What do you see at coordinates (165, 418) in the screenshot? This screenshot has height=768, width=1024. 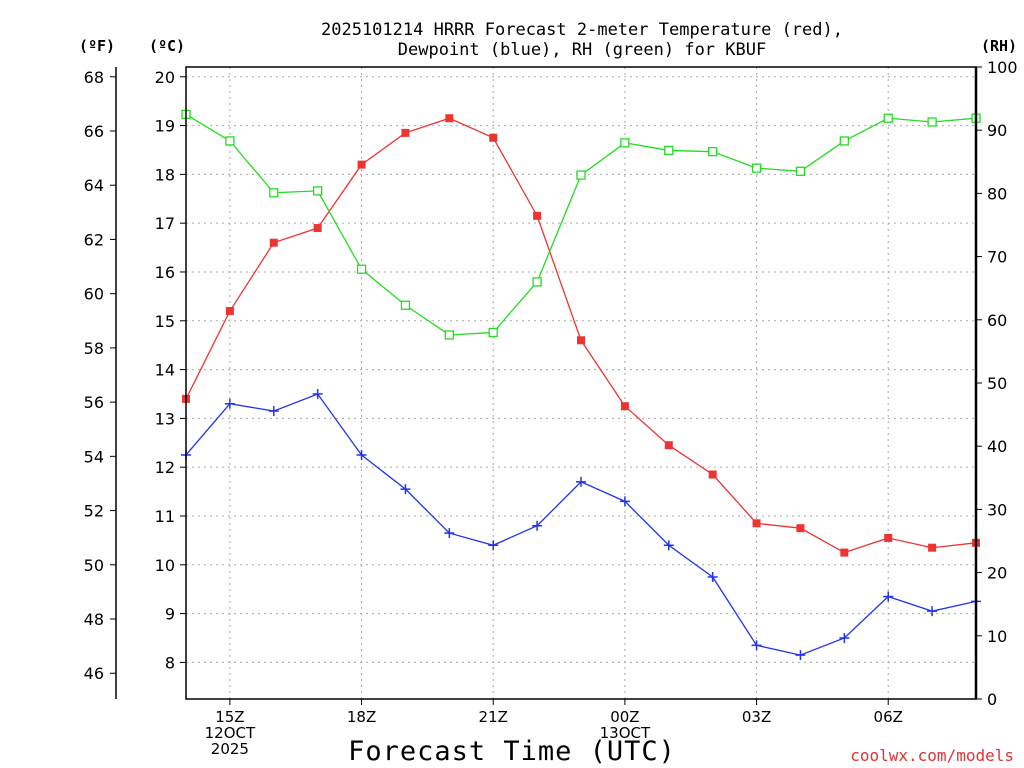 I see `celsius-tick-label-13: 13` at bounding box center [165, 418].